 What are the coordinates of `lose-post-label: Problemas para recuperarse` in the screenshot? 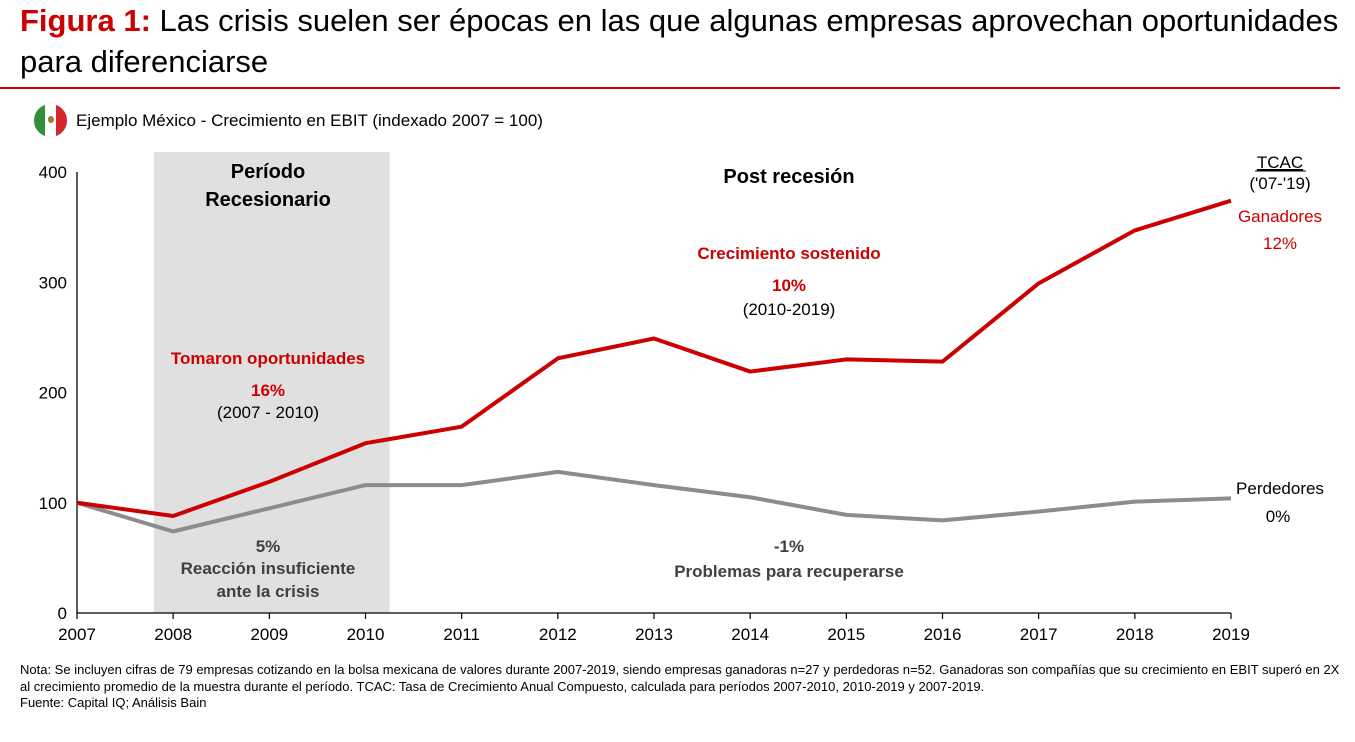 It's located at (789, 571).